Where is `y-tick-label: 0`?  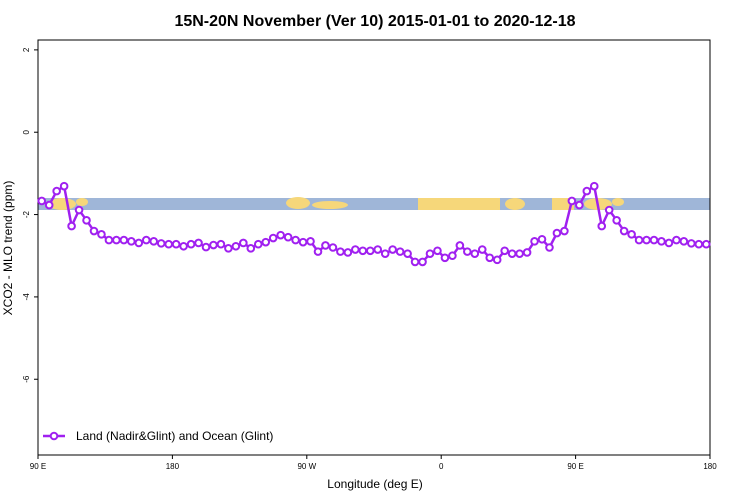 y-tick-label: 0 is located at coordinates (26, 131).